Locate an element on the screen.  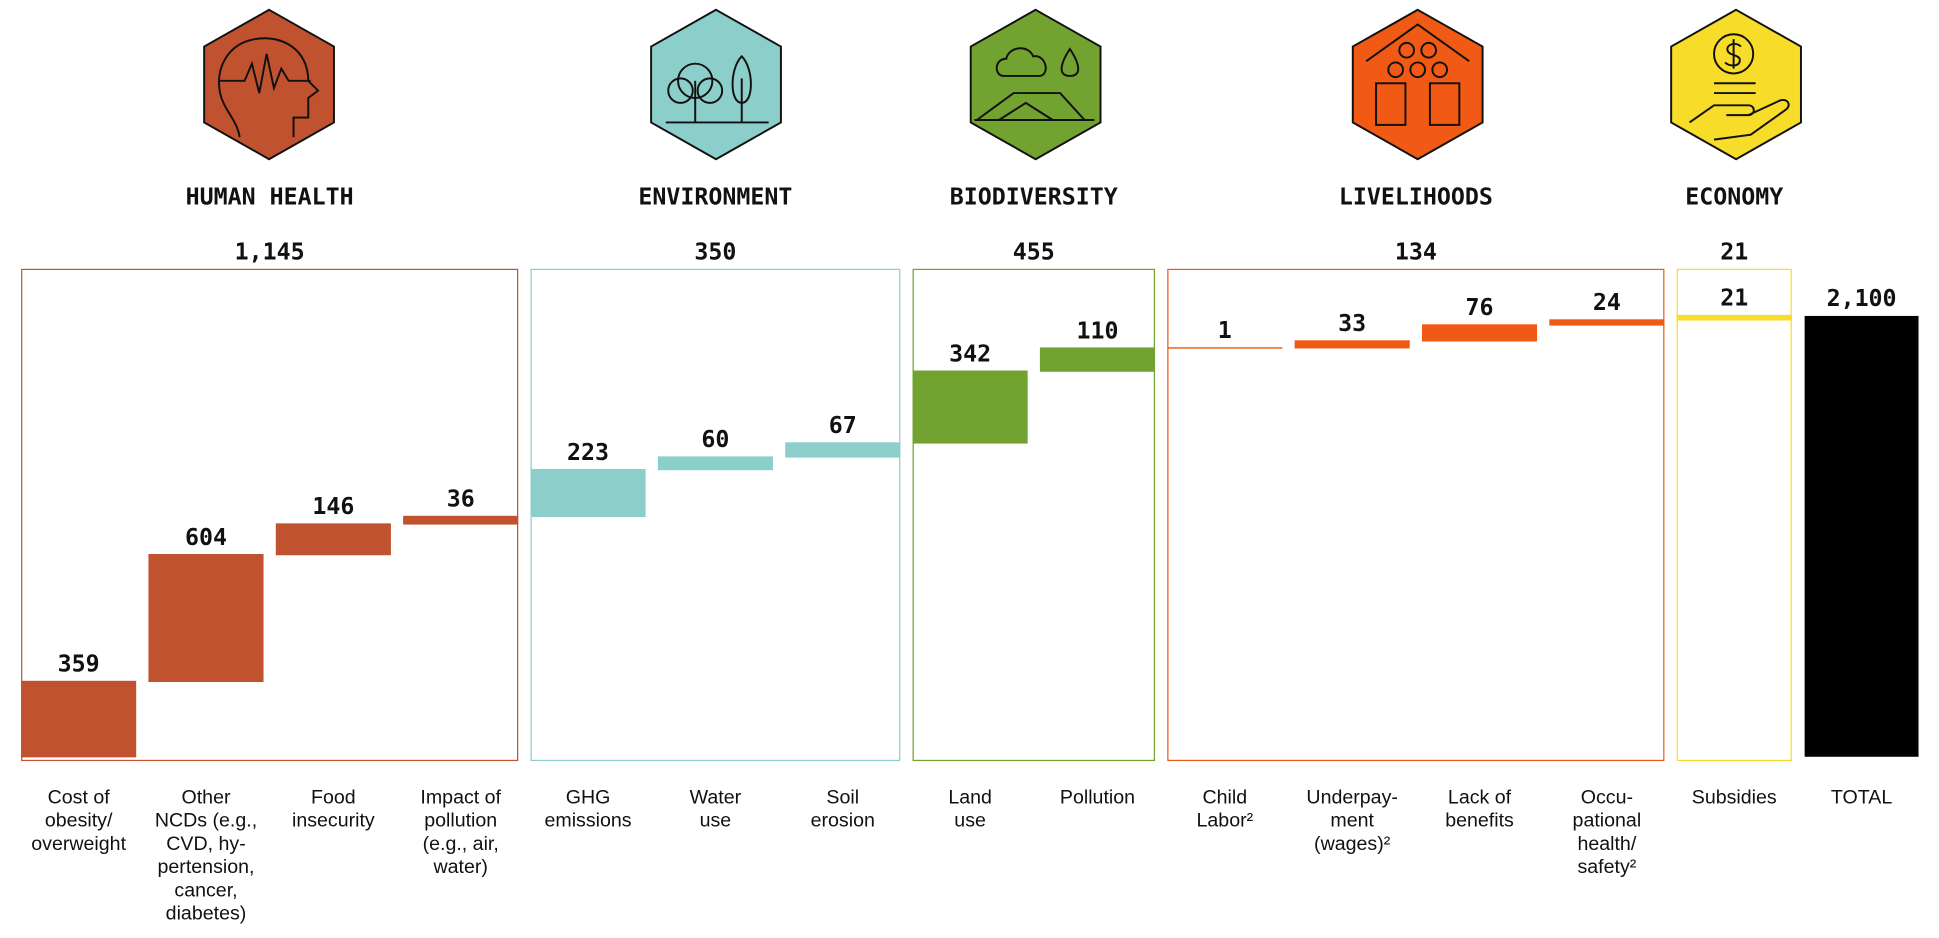
value-label: 342 is located at coordinates (970, 353).